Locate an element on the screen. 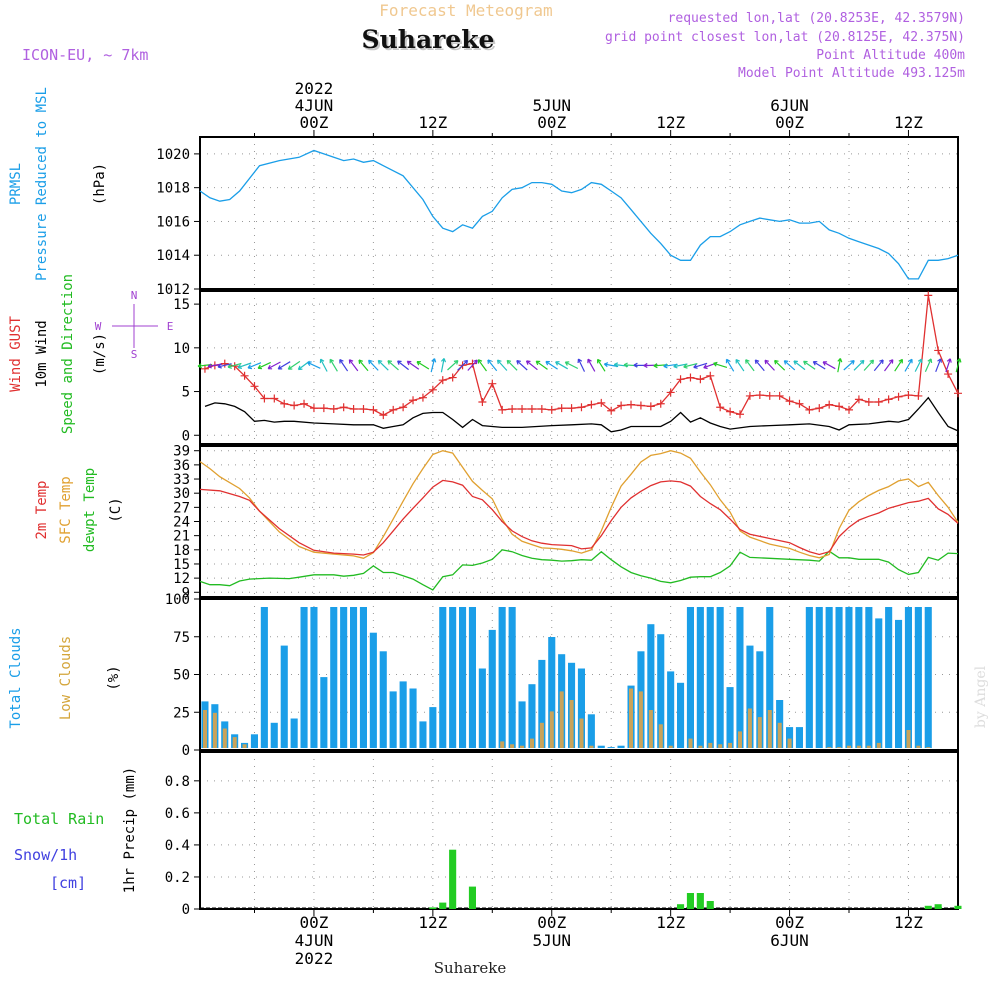 The height and width of the screenshot is (1000, 1000). subtitle: Forecast Meteogram is located at coordinates (465, 10).